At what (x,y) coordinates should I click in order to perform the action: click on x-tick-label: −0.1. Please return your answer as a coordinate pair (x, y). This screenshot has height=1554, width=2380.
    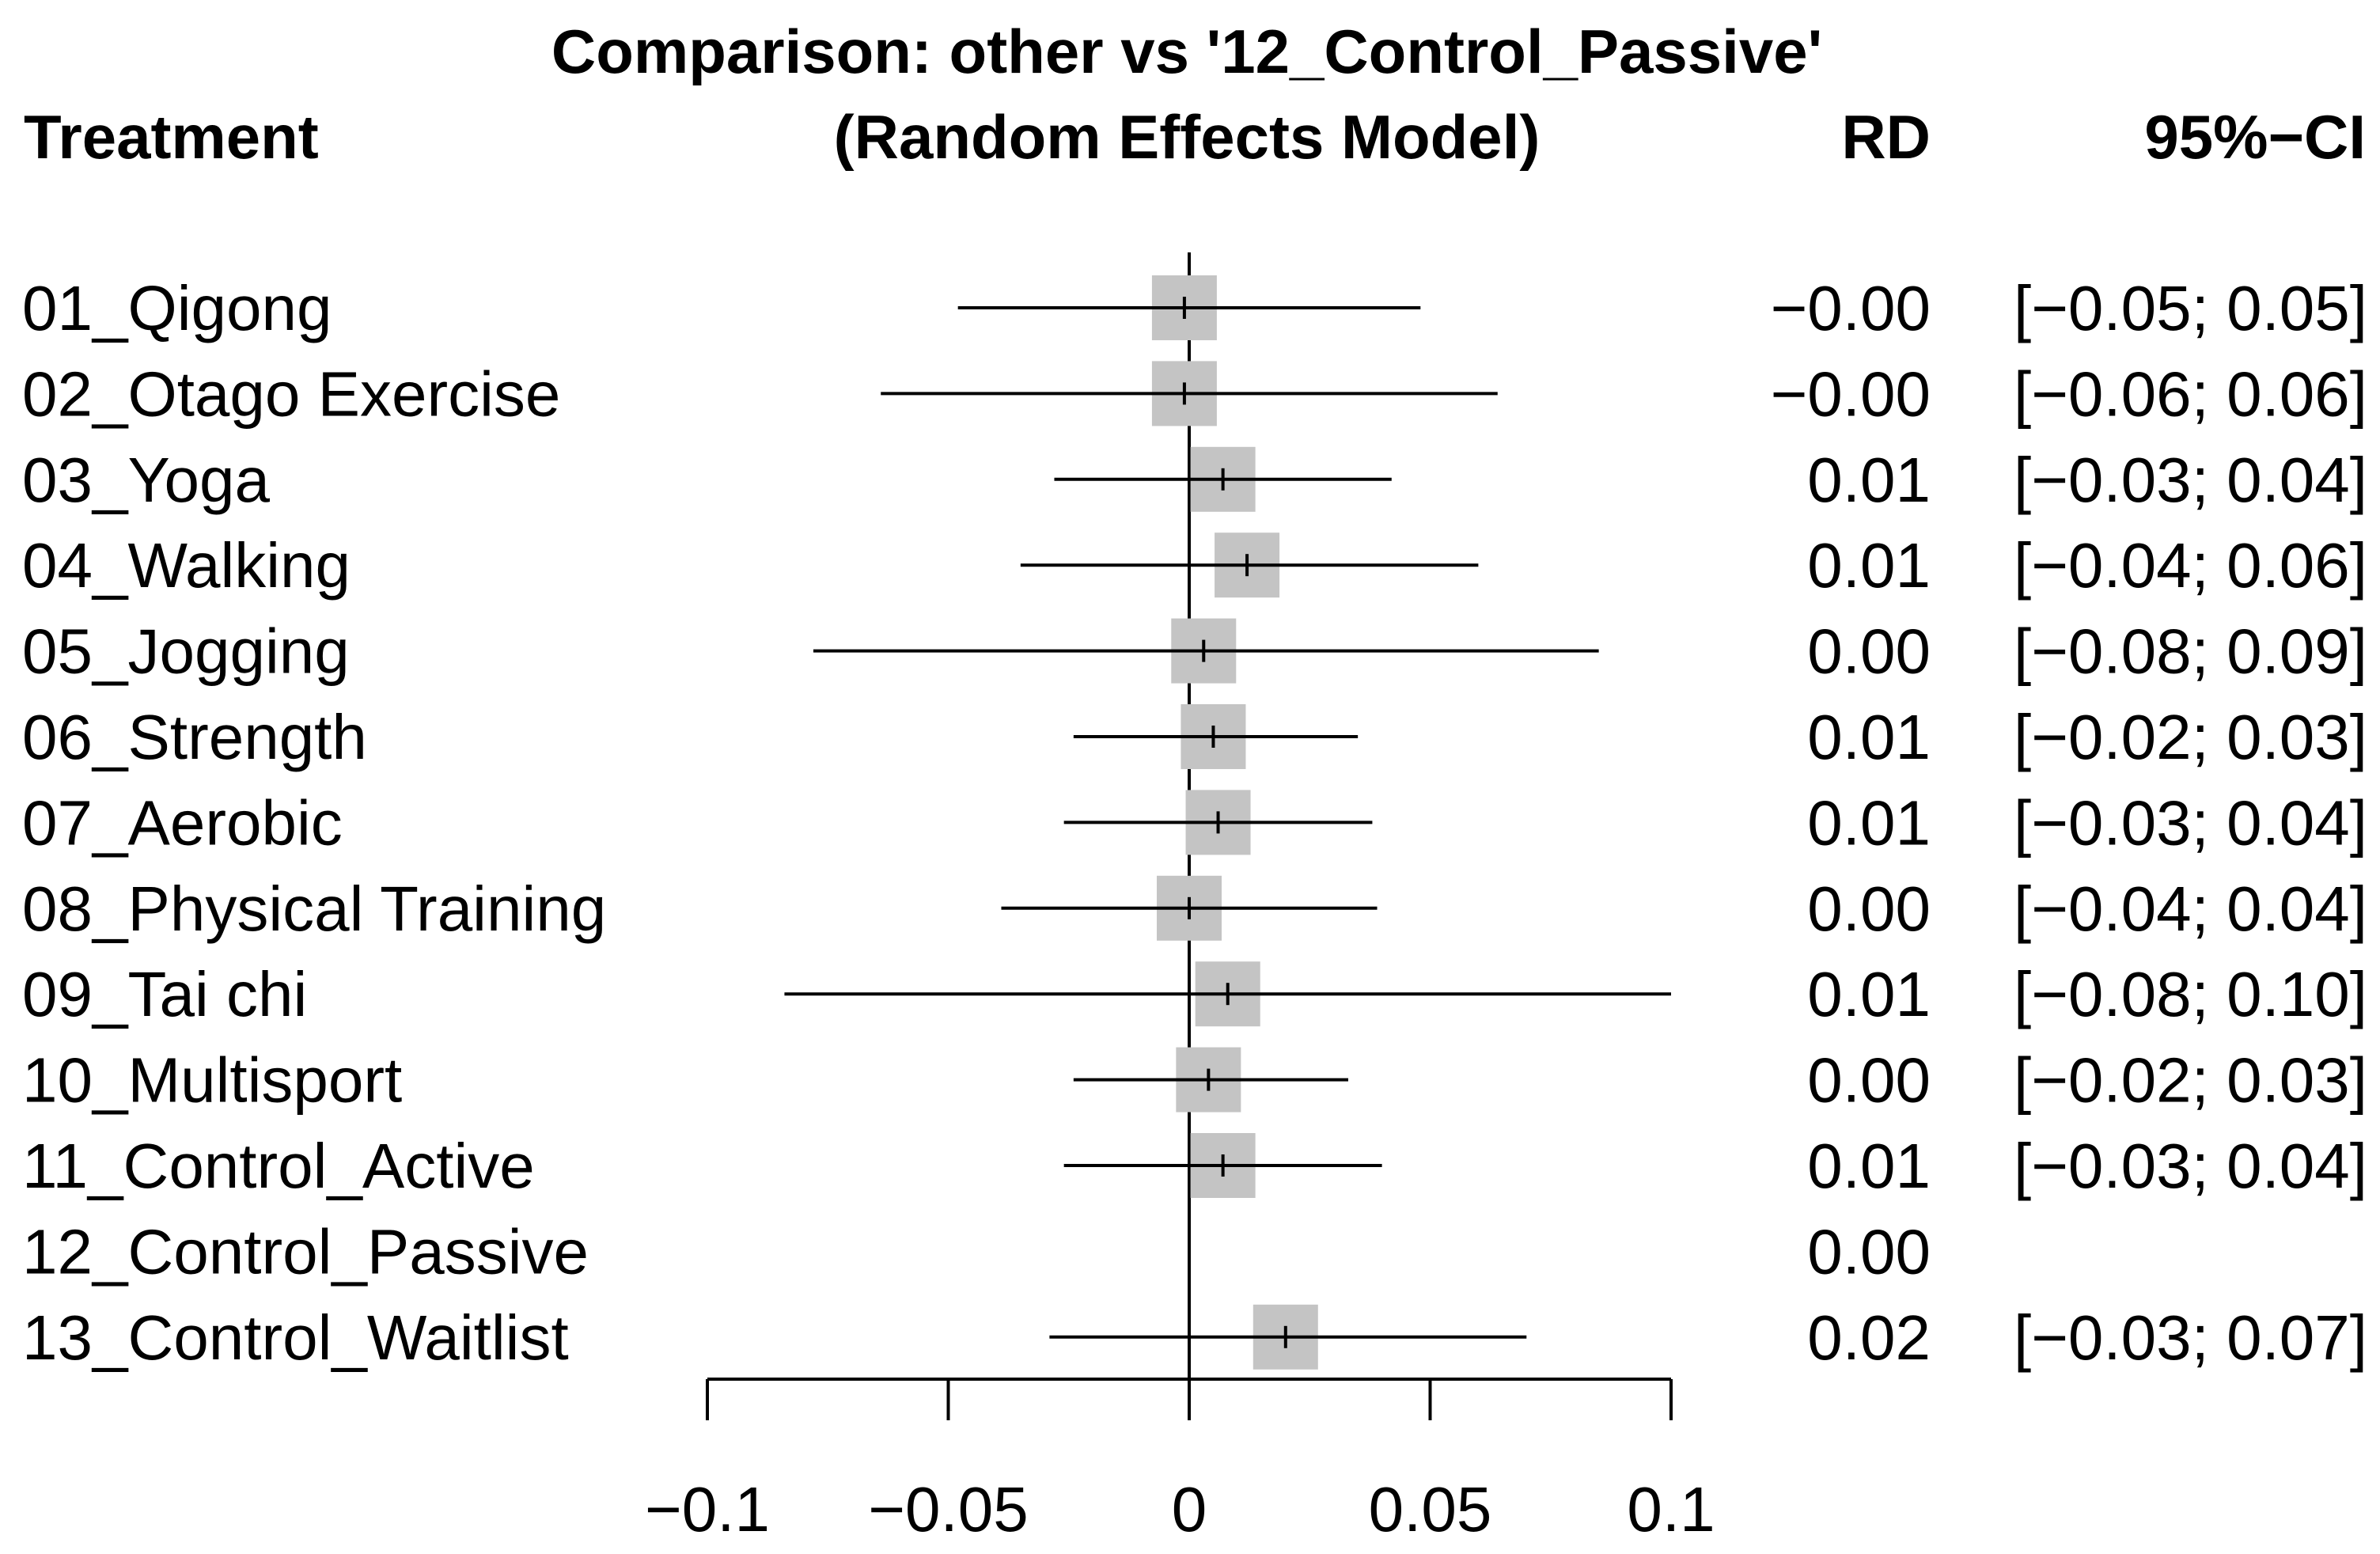
    Looking at the image, I should click on (707, 1509).